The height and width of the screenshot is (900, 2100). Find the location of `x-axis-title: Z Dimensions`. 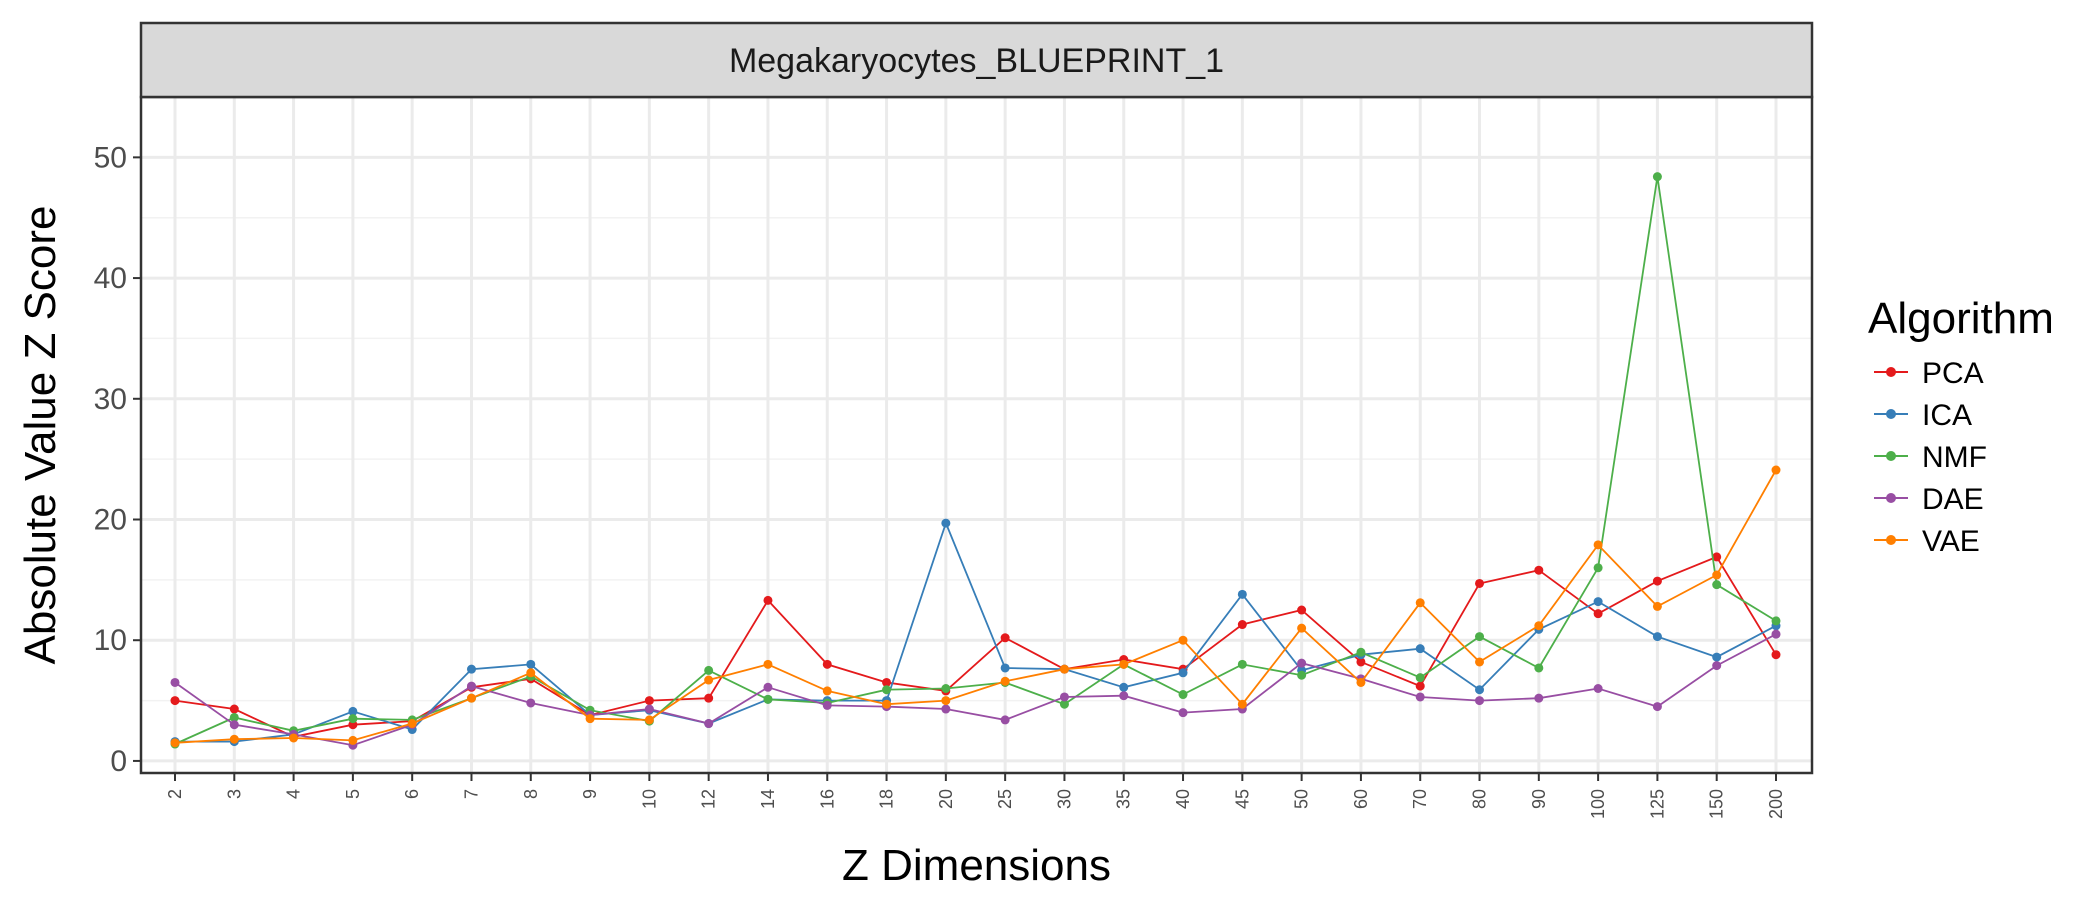

x-axis-title: Z Dimensions is located at coordinates (976, 865).